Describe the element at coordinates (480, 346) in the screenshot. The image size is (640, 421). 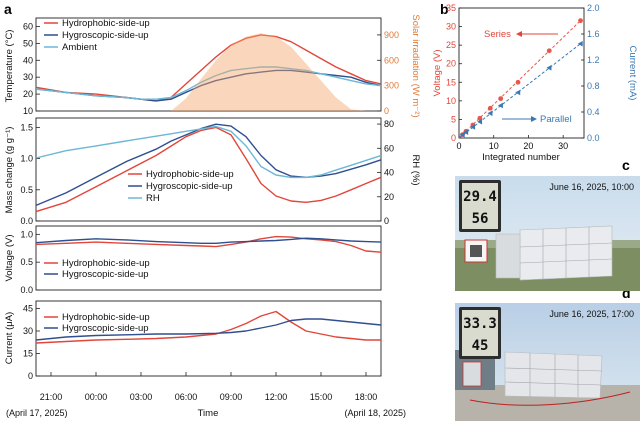
I see `photo-d-lcd-rh: 45` at that location.